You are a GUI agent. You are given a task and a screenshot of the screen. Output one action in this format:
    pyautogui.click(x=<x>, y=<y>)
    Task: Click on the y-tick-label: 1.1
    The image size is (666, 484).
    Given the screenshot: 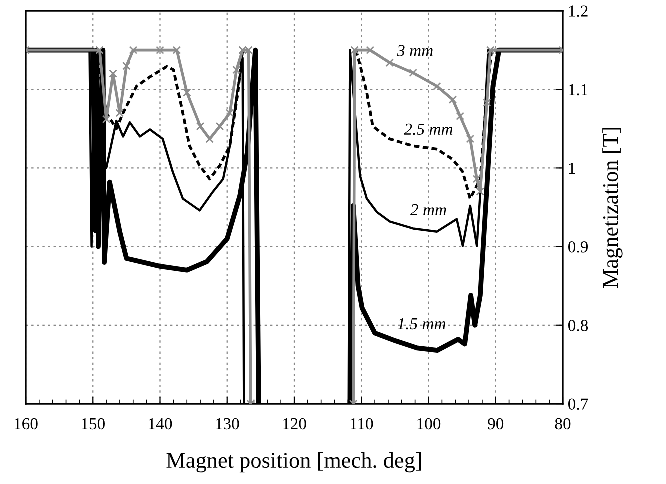 What is the action you would take?
    pyautogui.click(x=578, y=90)
    